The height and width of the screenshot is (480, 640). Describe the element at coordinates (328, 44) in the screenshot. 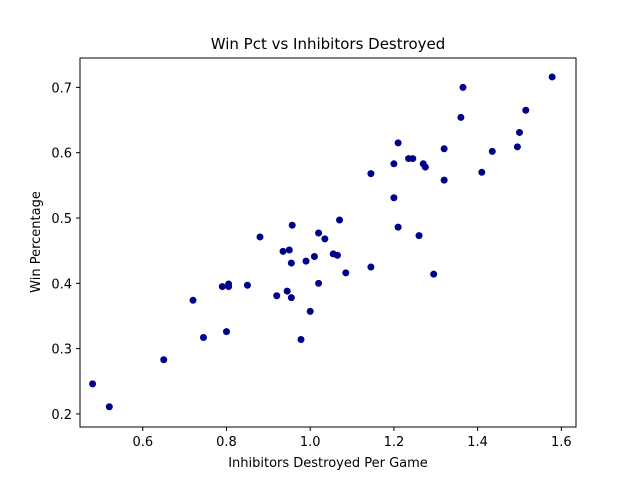

I see `chart-title: Win Pct vs Inhibitors Destroyed` at that location.